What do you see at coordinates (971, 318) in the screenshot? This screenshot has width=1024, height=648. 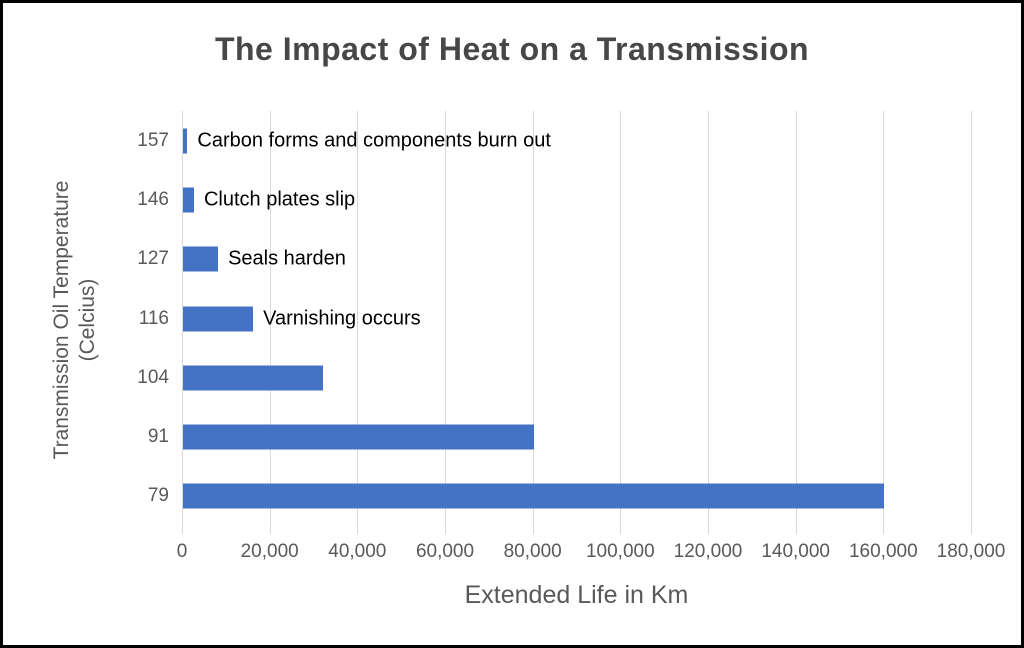 I see `gridline-180,000` at bounding box center [971, 318].